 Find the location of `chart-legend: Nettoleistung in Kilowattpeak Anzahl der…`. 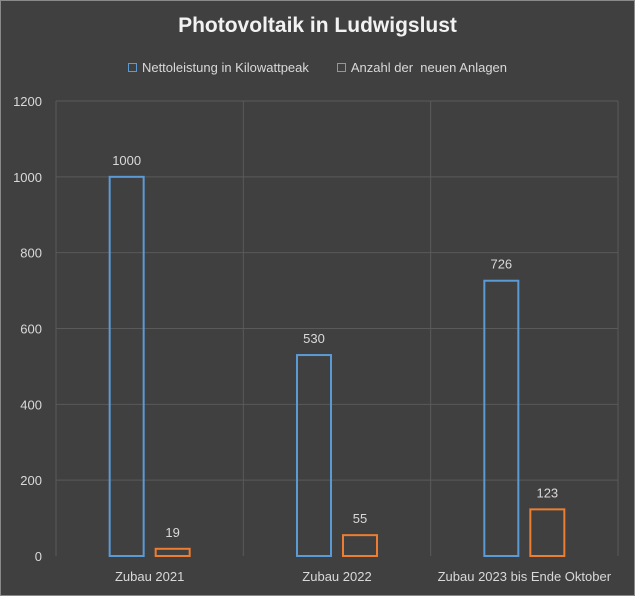

chart-legend: Nettoleistung in Kilowattpeak Anzahl der… is located at coordinates (317, 67).